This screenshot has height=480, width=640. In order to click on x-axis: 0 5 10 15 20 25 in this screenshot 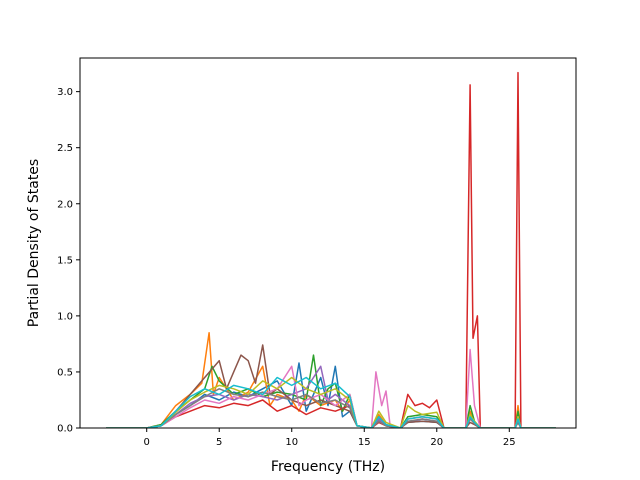, I will do `click(330, 438)`.